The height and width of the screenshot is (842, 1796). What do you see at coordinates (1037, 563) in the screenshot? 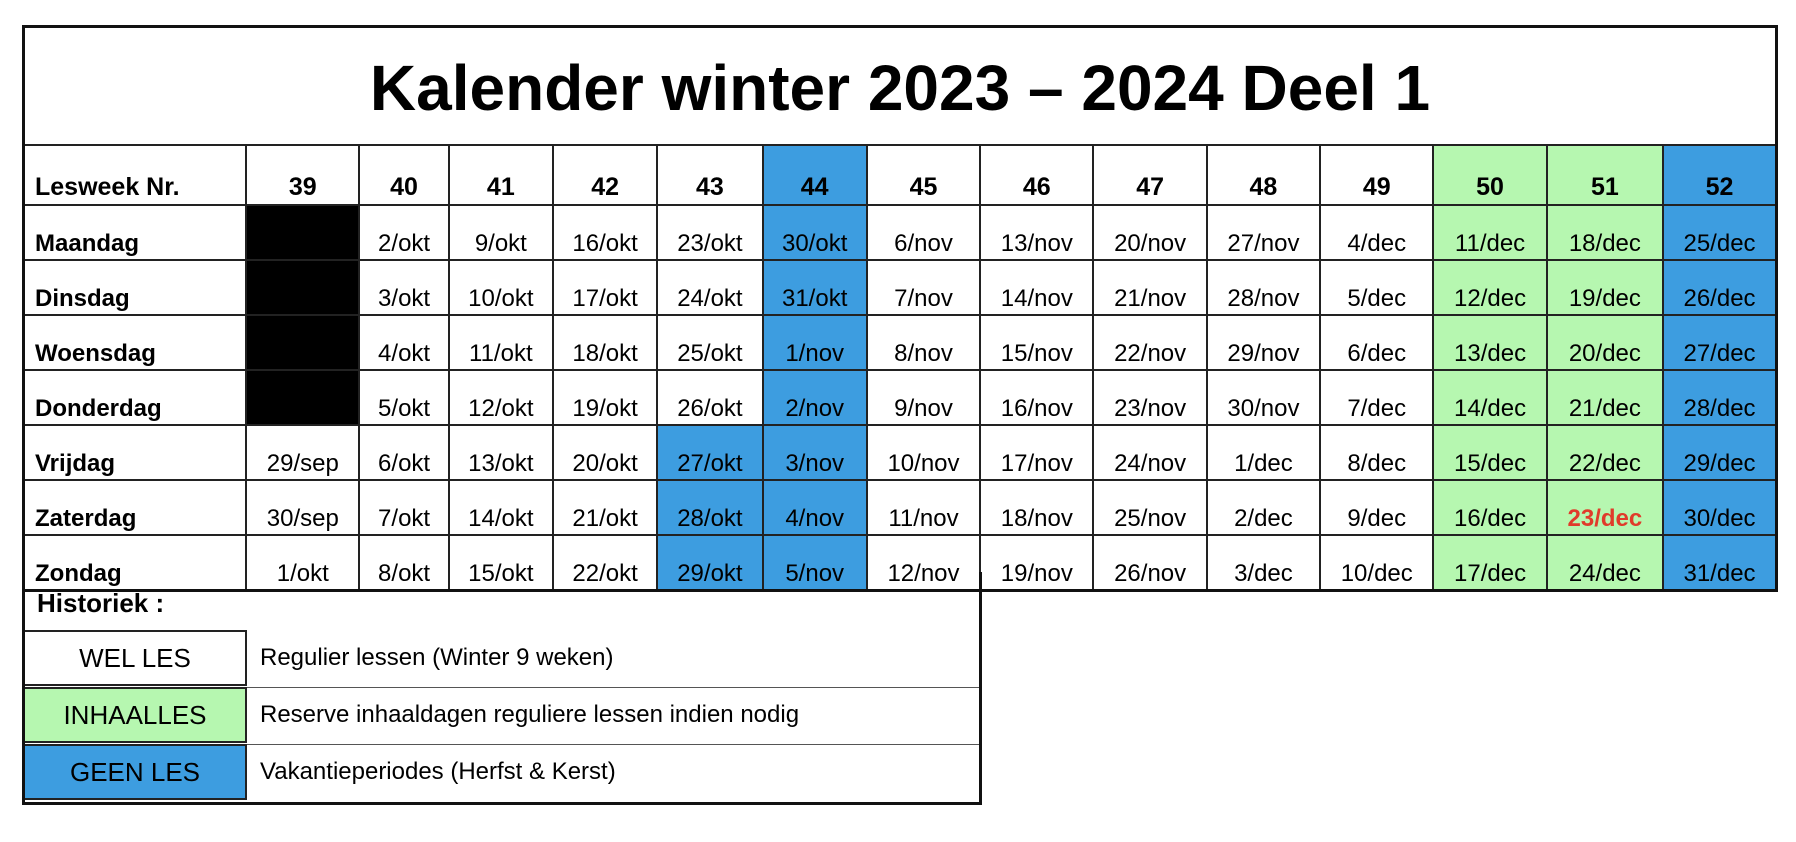
I see `date-cell: 19/nov` at bounding box center [1037, 563].